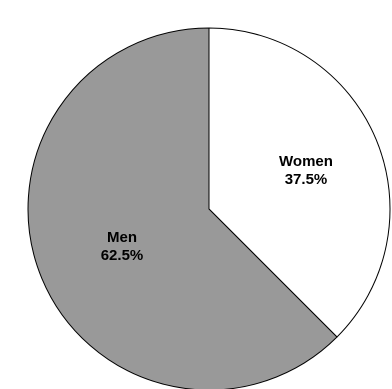 This screenshot has height=389, width=392. What do you see at coordinates (122, 237) in the screenshot?
I see `slice-label-men: Men` at bounding box center [122, 237].